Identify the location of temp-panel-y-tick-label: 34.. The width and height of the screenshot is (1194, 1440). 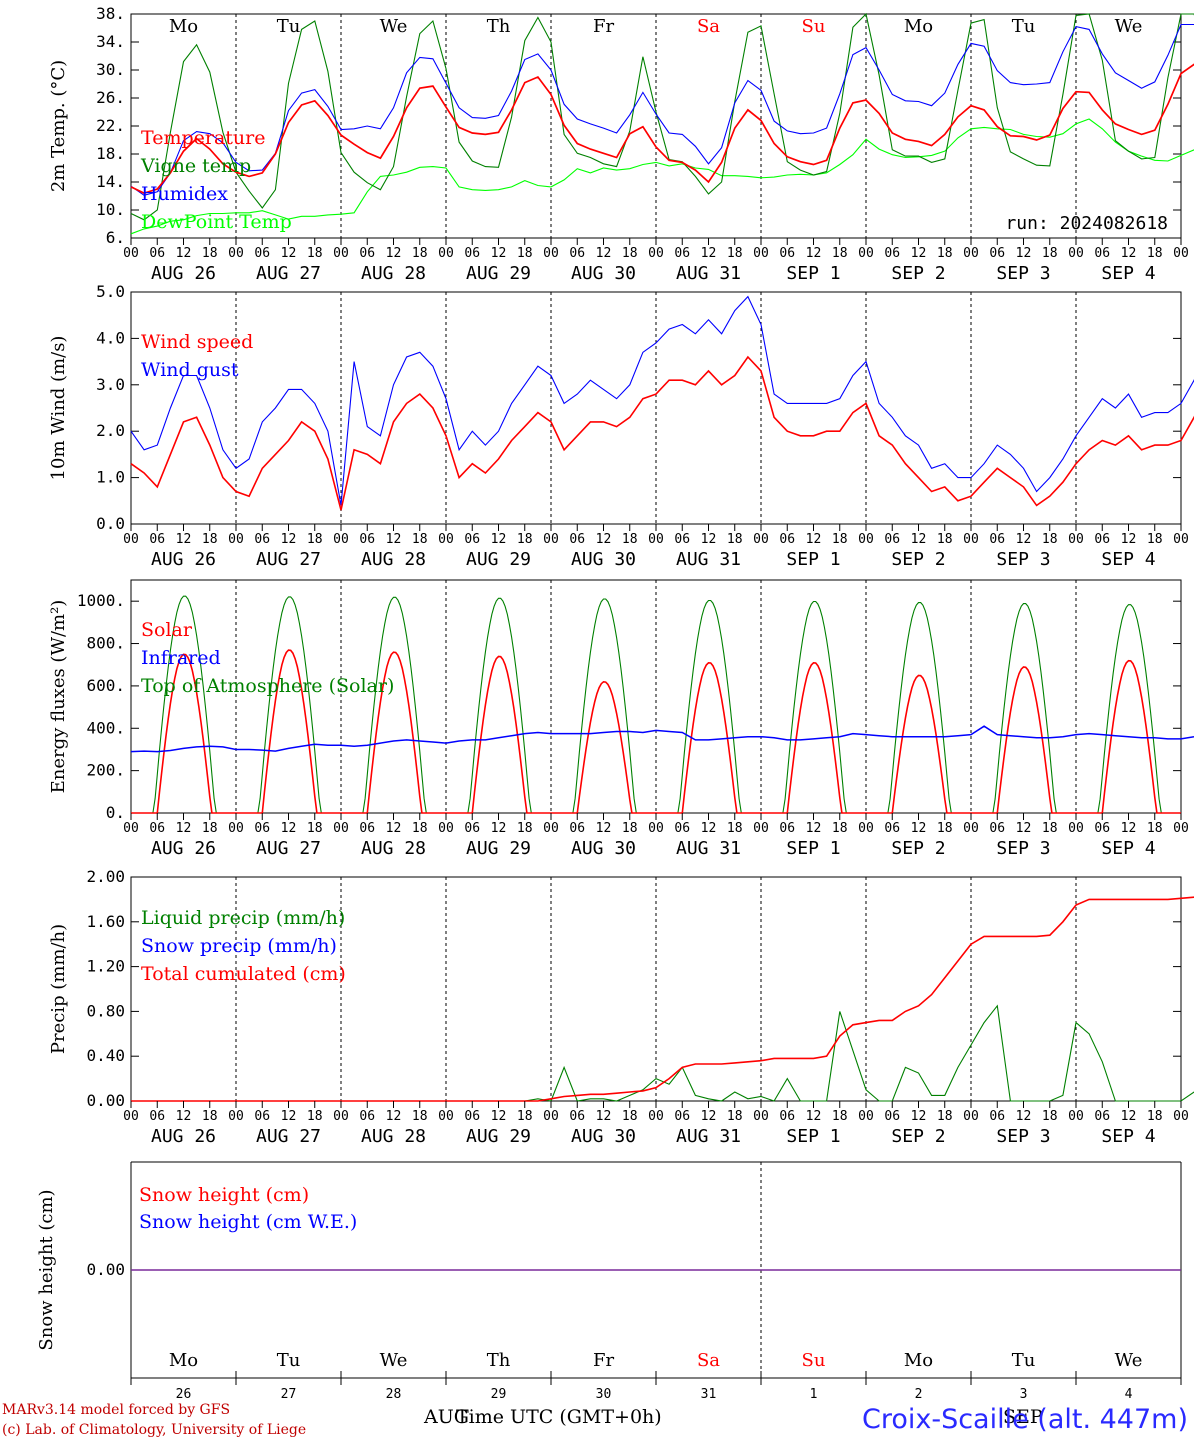
(110, 41).